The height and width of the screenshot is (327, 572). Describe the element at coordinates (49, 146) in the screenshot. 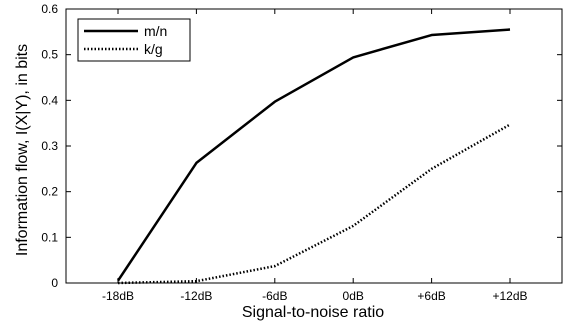

I see `y-tick-label: 0.3` at that location.